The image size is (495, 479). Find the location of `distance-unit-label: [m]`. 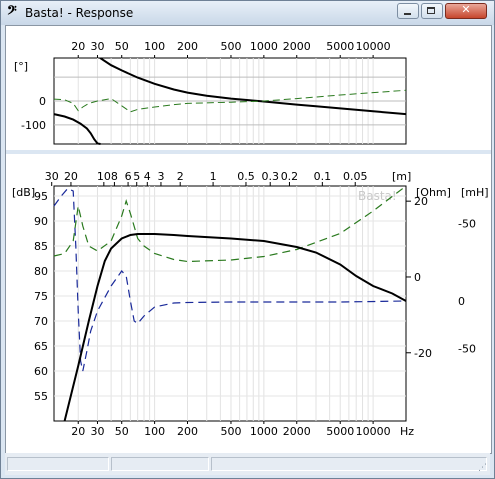

distance-unit-label: [m] is located at coordinates (401, 176).